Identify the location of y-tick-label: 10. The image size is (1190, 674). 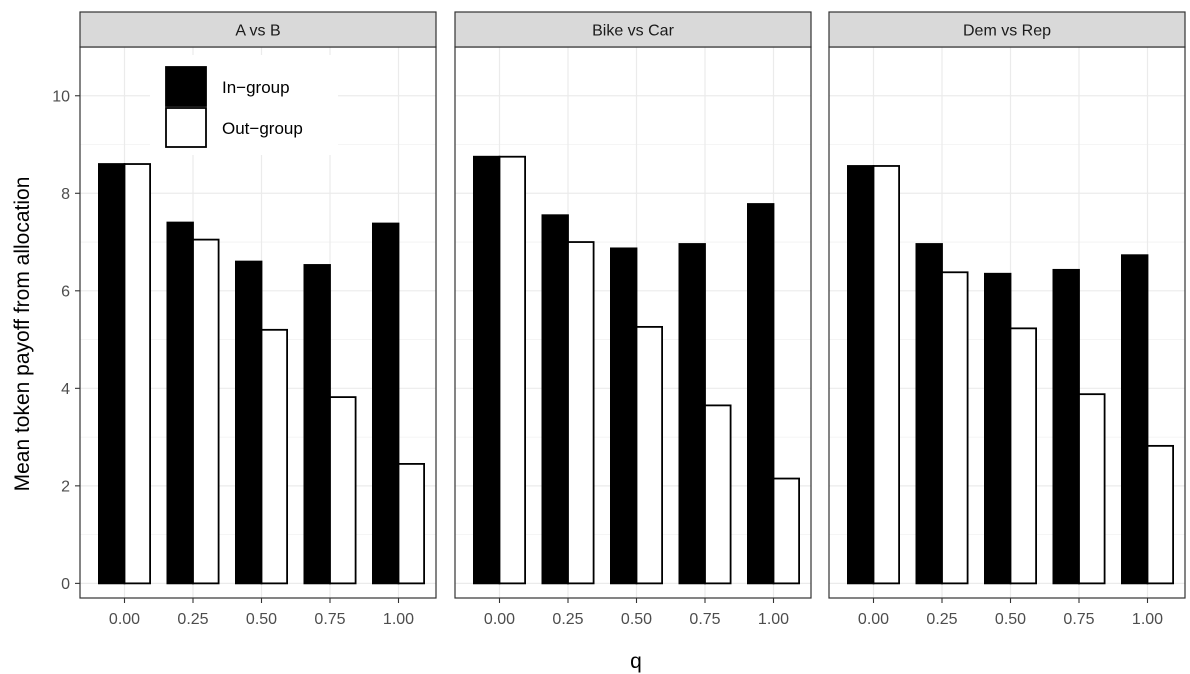
(61, 96).